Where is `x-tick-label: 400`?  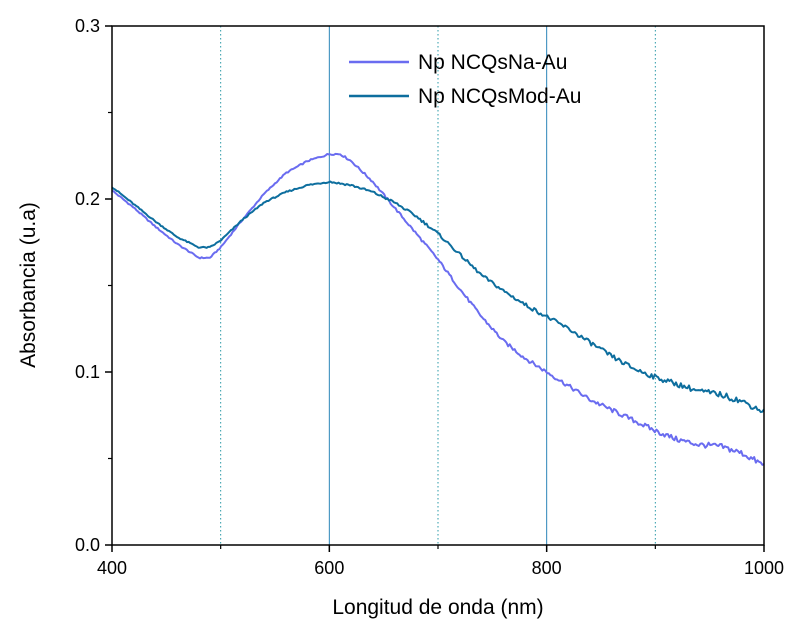 x-tick-label: 400 is located at coordinates (112, 568).